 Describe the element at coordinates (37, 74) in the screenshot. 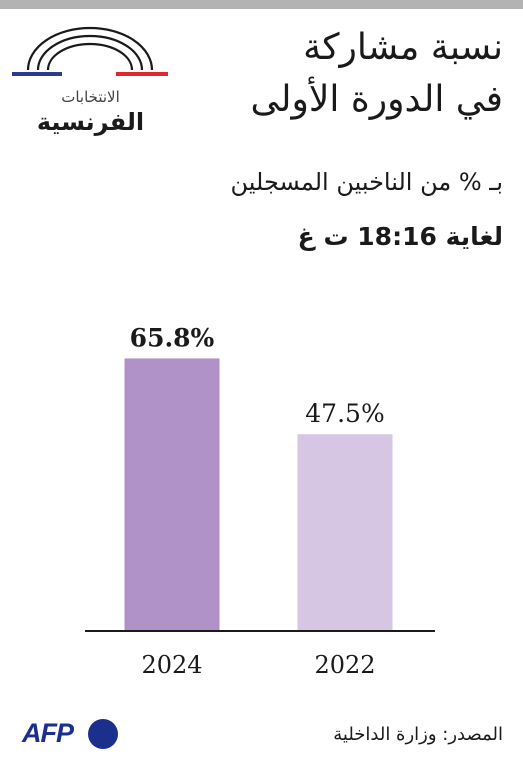

I see `flag-blue-bar` at that location.